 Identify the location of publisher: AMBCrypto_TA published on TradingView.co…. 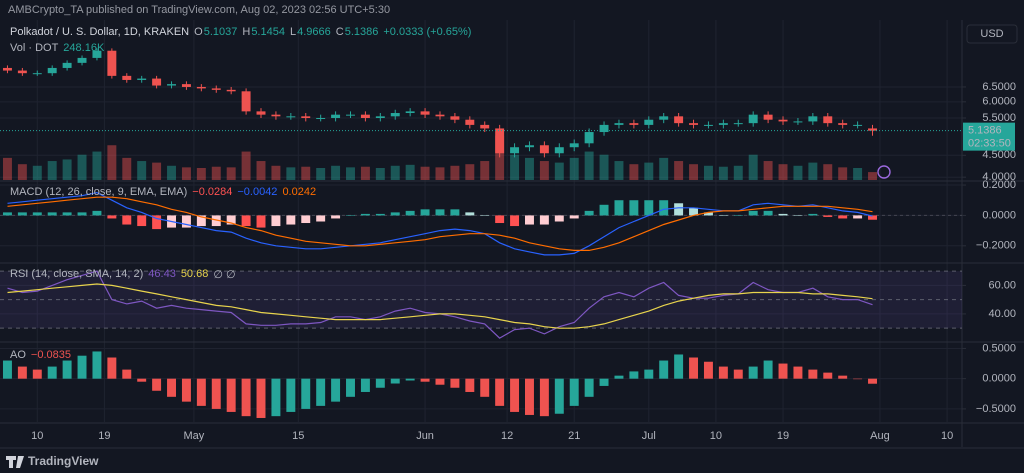
(199, 10).